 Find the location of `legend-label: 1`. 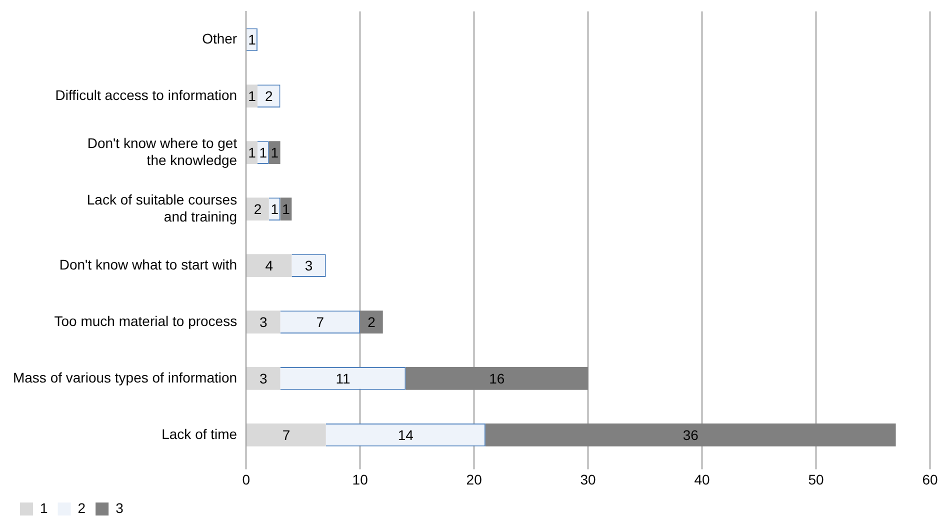

legend-label: 1 is located at coordinates (44, 508).